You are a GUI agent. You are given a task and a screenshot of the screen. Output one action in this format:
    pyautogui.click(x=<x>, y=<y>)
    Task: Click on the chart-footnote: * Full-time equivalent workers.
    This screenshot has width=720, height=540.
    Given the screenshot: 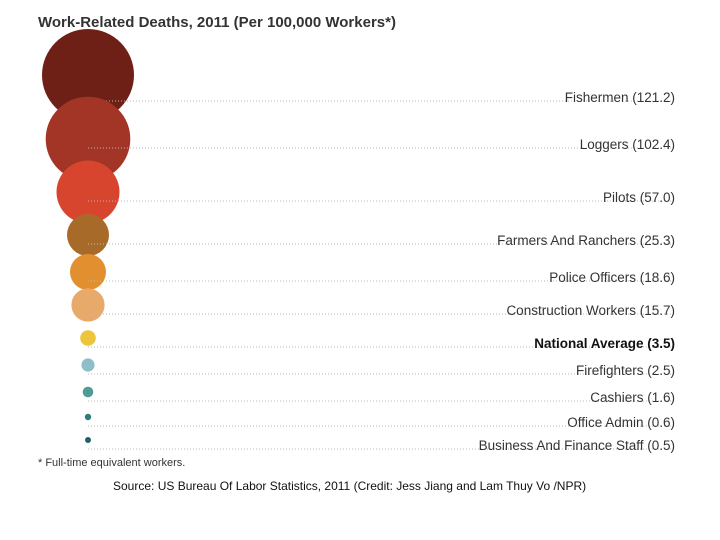 What is the action you would take?
    pyautogui.click(x=111, y=463)
    